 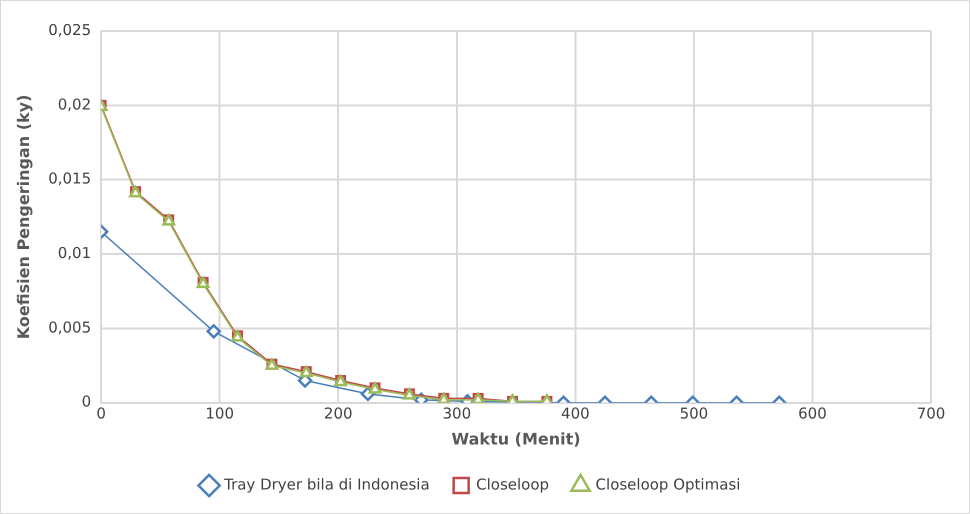 What do you see at coordinates (101, 413) in the screenshot?
I see `x-tick-label: 0` at bounding box center [101, 413].